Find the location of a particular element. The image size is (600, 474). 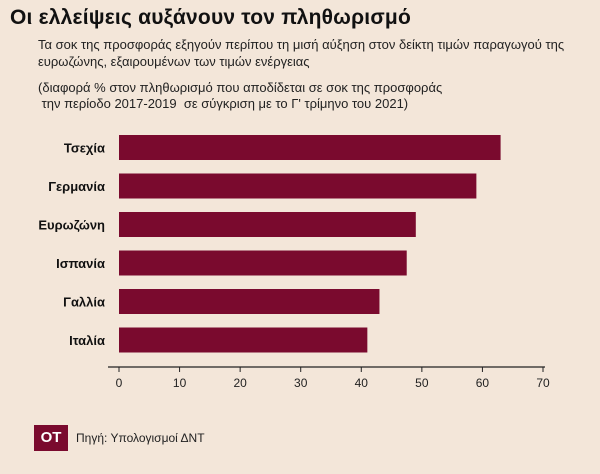

x-tick-label: 20 is located at coordinates (240, 383).